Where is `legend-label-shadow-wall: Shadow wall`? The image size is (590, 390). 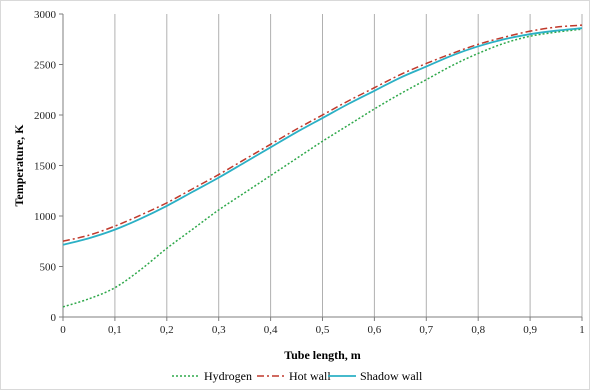
legend-label-shadow-wall: Shadow wall is located at coordinates (391, 376).